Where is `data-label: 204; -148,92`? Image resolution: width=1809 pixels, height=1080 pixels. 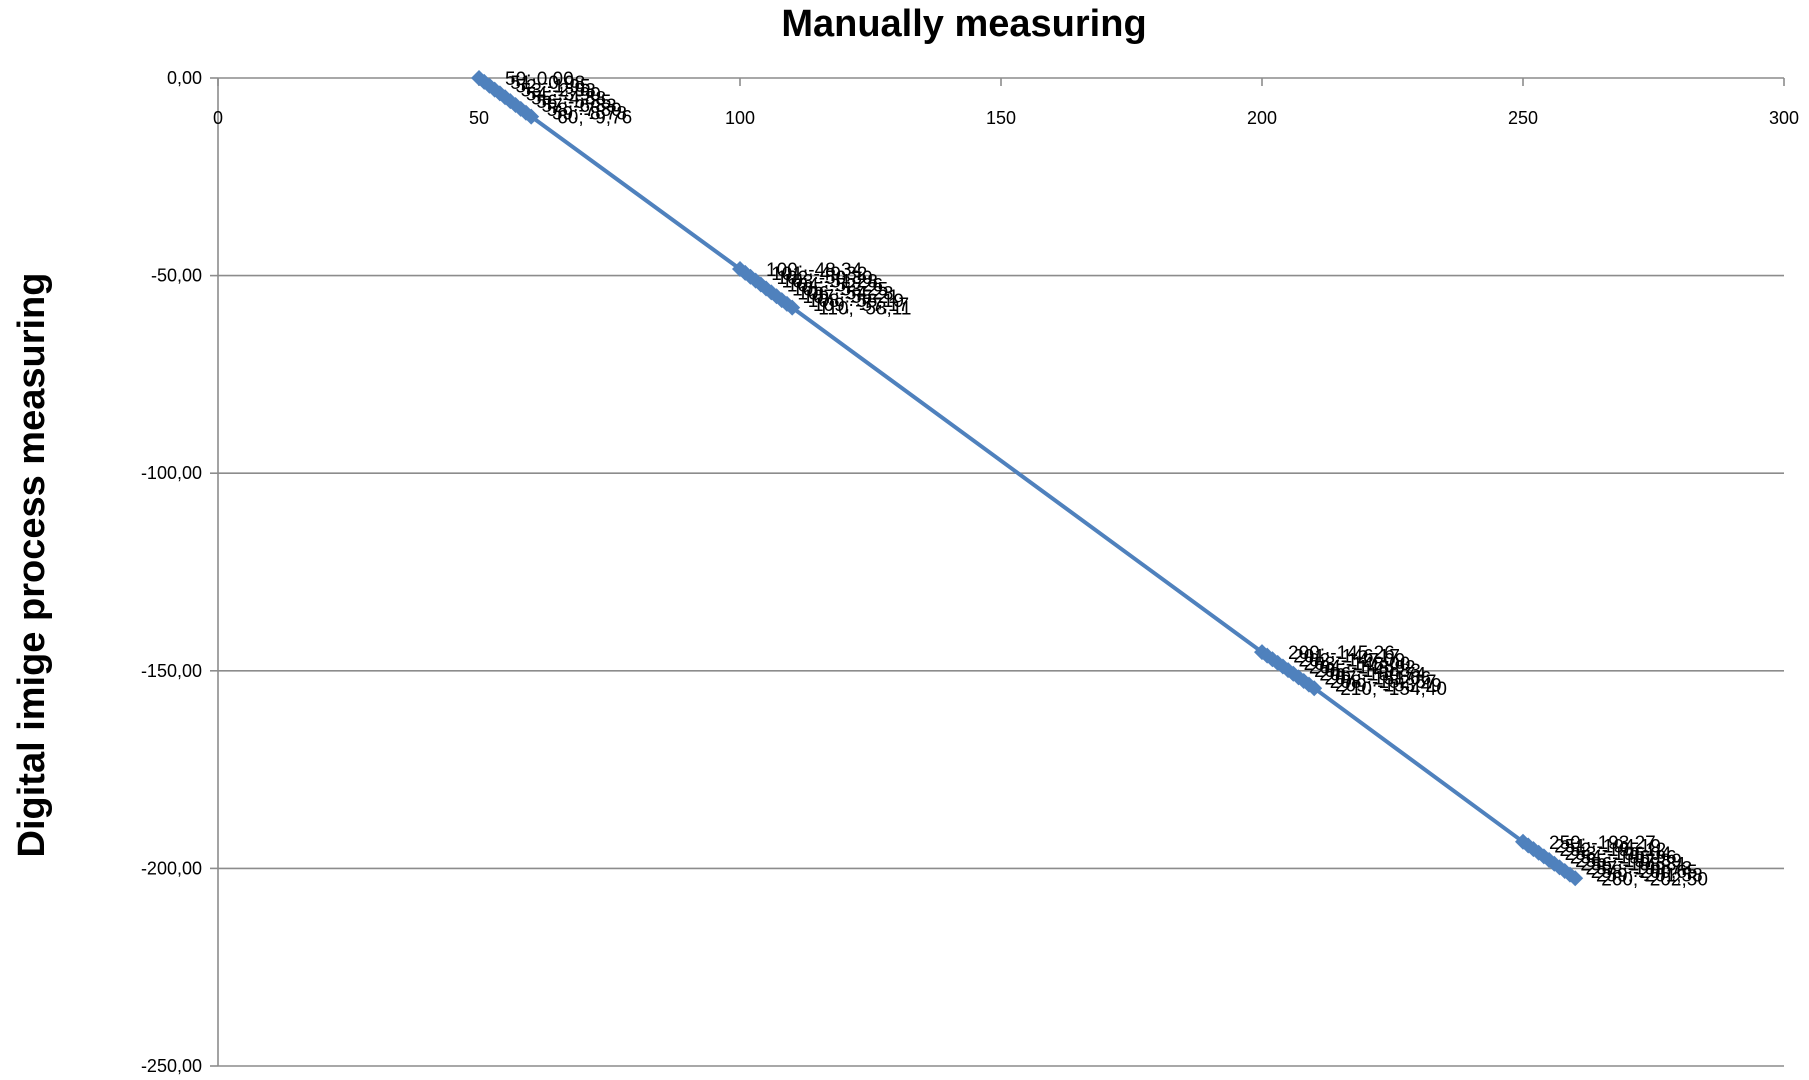 data-label: 204; -148,92 is located at coordinates (1362, 668).